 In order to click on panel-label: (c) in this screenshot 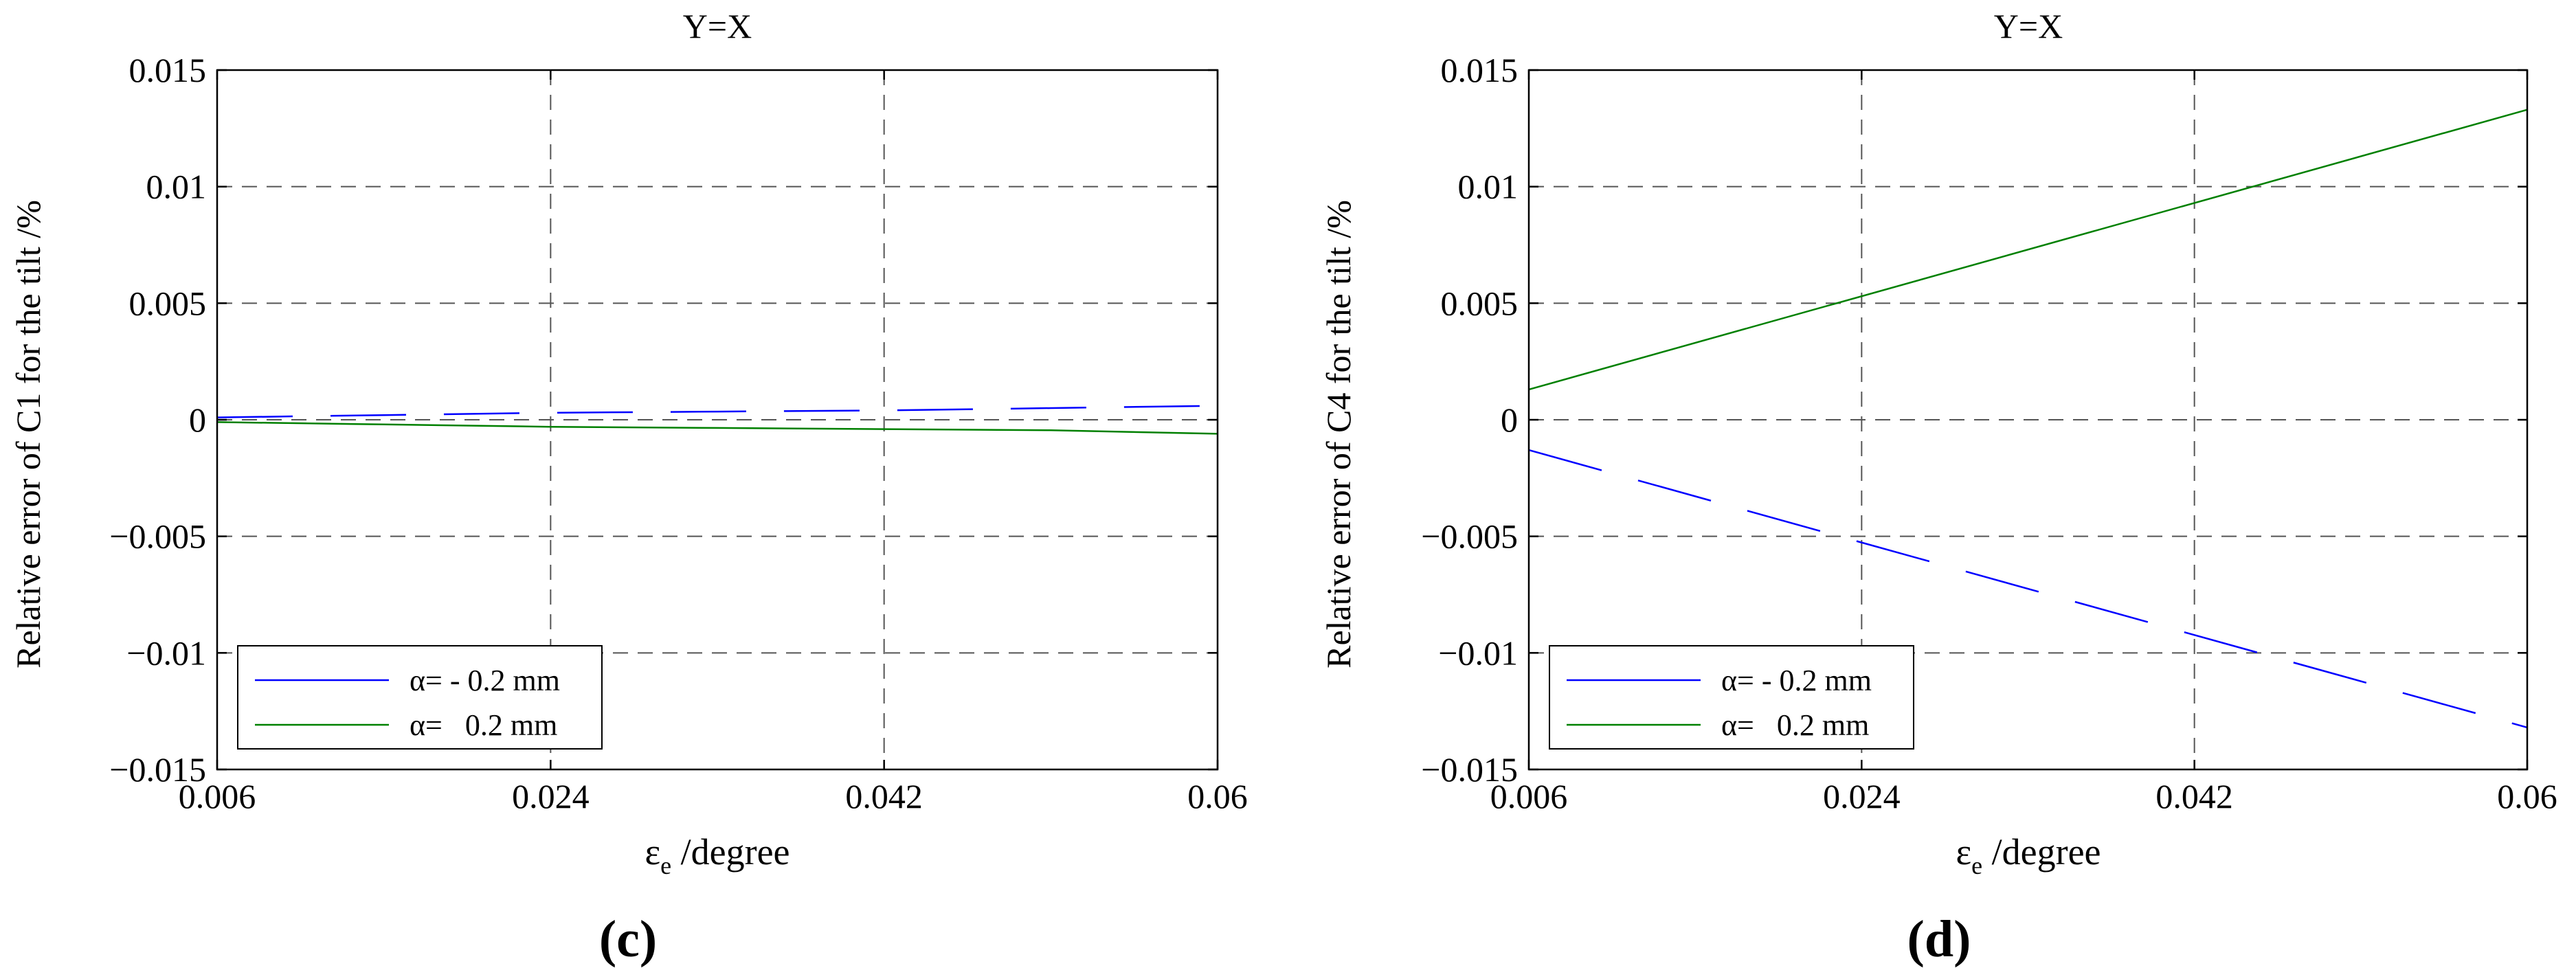, I will do `click(628, 939)`.